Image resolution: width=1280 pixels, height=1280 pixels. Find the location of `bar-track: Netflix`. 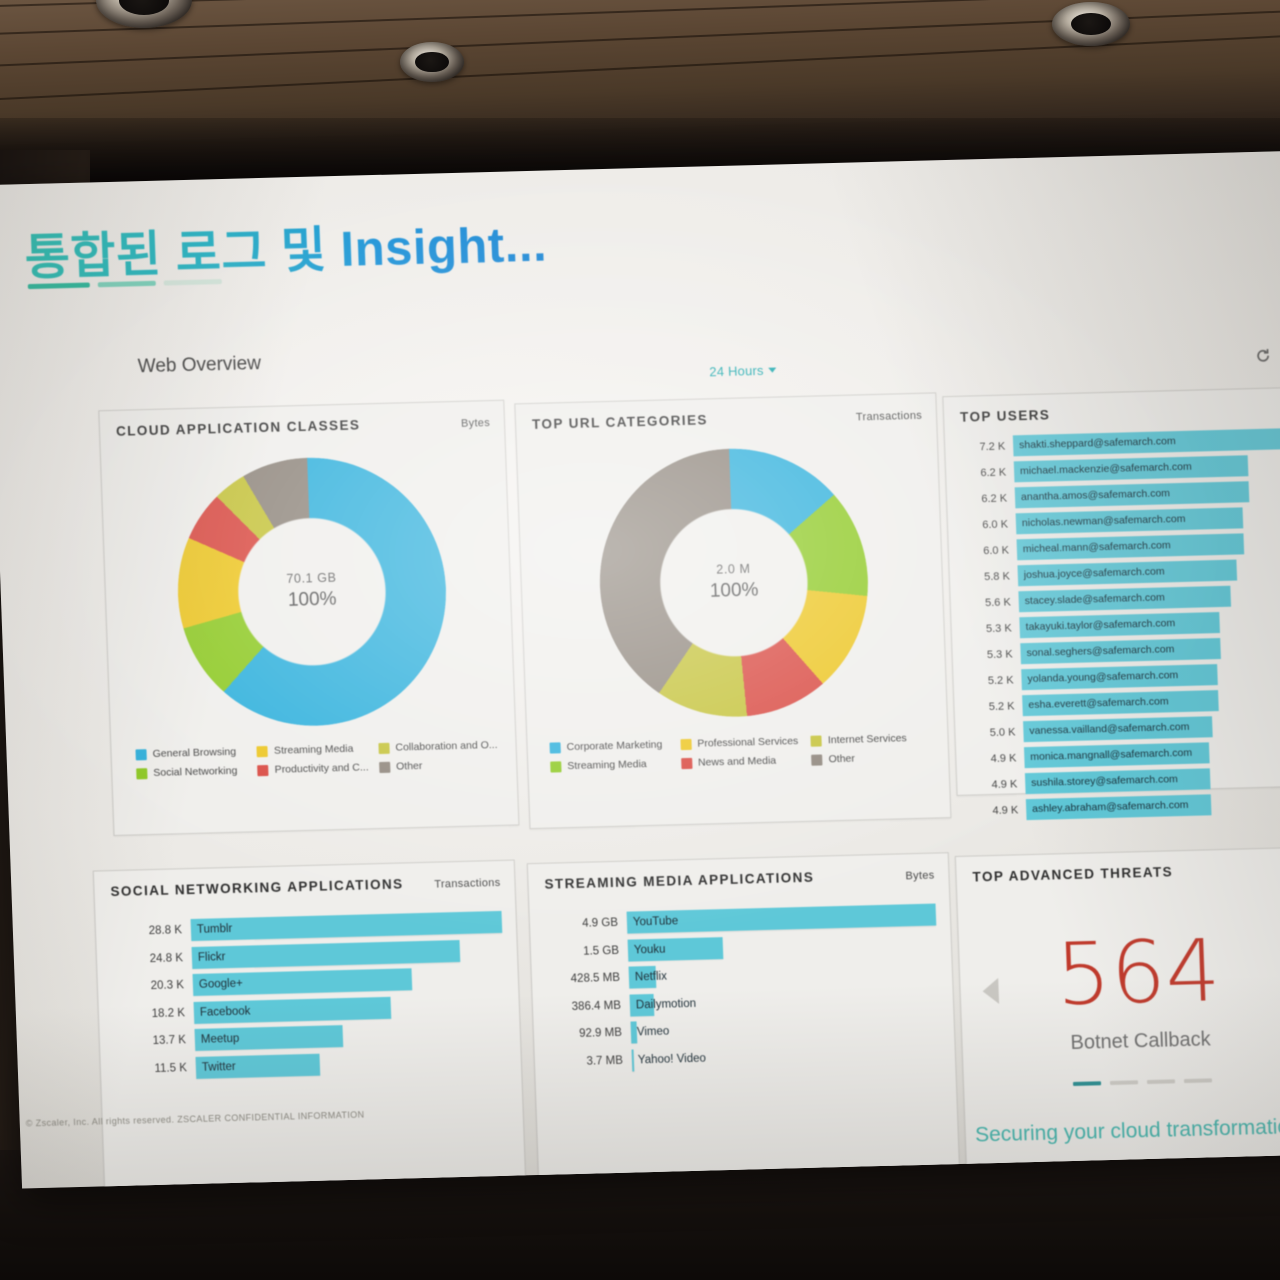

bar-track: Netflix is located at coordinates (783, 973).